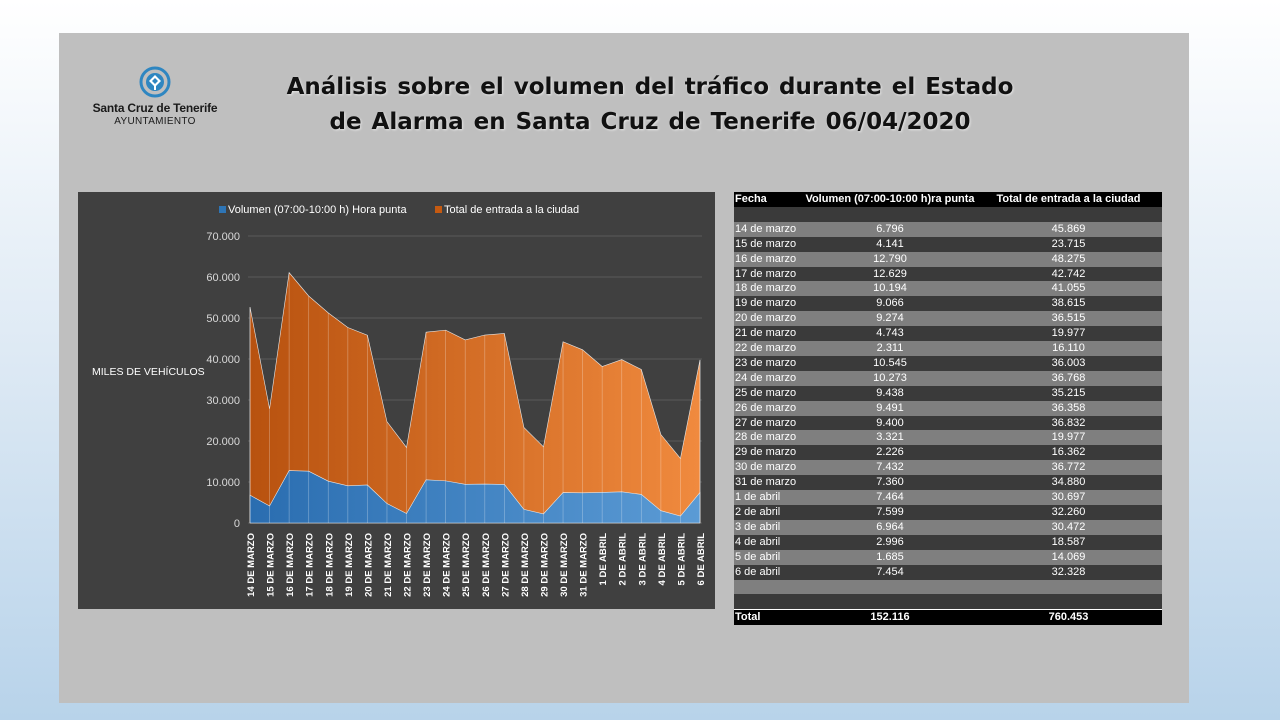 Image resolution: width=1280 pixels, height=720 pixels. Describe the element at coordinates (223, 401) in the screenshot. I see `y-tick-label: 30.000` at that location.